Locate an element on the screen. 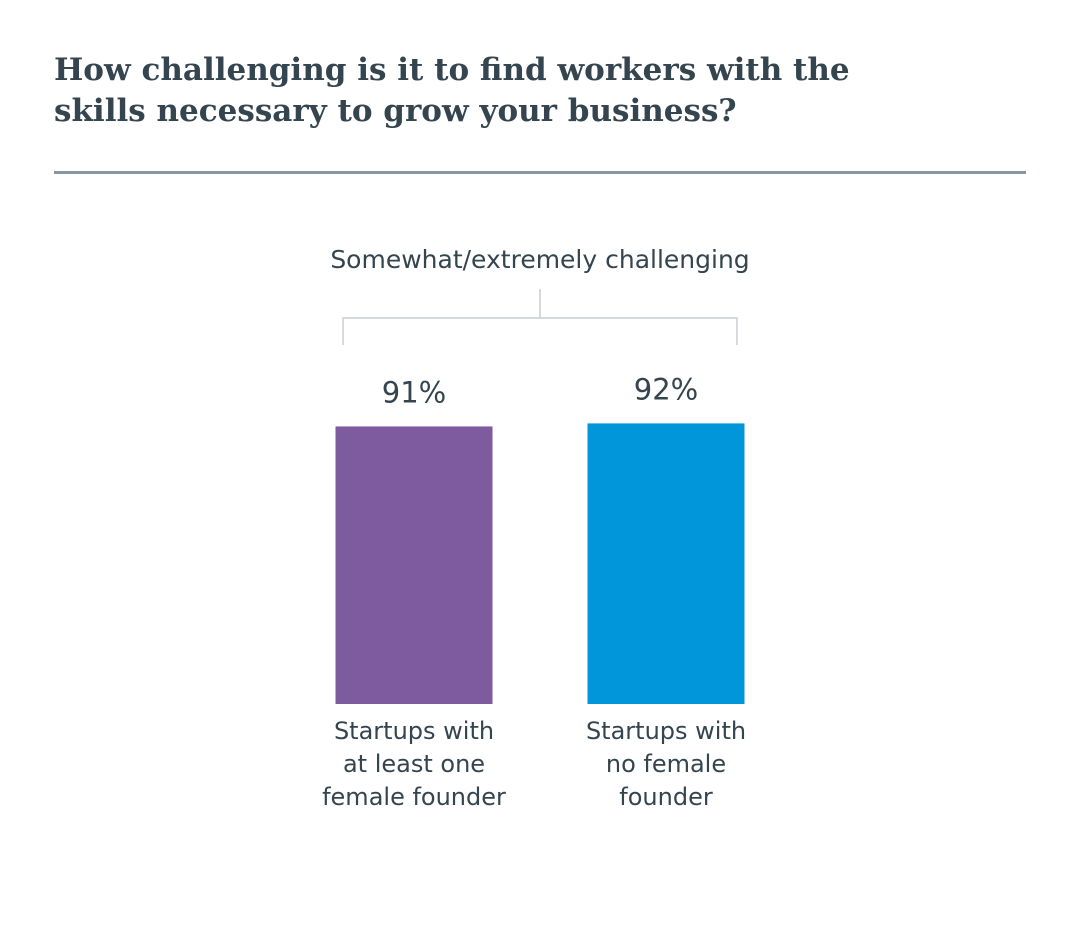 The width and height of the screenshot is (1080, 926). group-label: Somewhat/extremely challenging is located at coordinates (539, 259).